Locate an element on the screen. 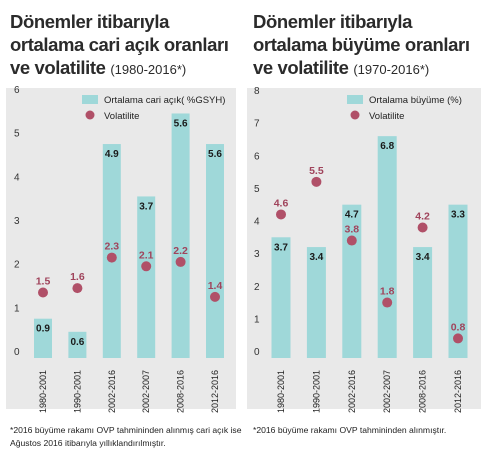 This screenshot has width=486, height=468. right-ytick-label: 4 is located at coordinates (257, 222).